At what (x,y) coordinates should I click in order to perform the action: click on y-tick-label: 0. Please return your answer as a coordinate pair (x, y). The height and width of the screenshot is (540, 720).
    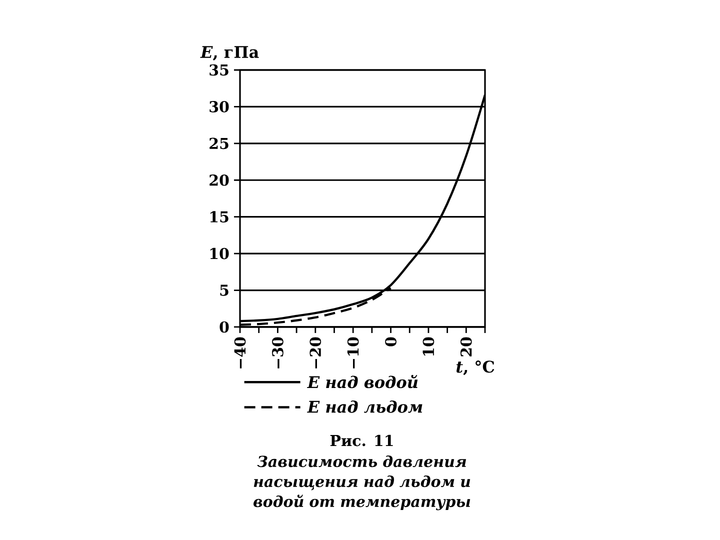
    Looking at the image, I should click on (224, 327).